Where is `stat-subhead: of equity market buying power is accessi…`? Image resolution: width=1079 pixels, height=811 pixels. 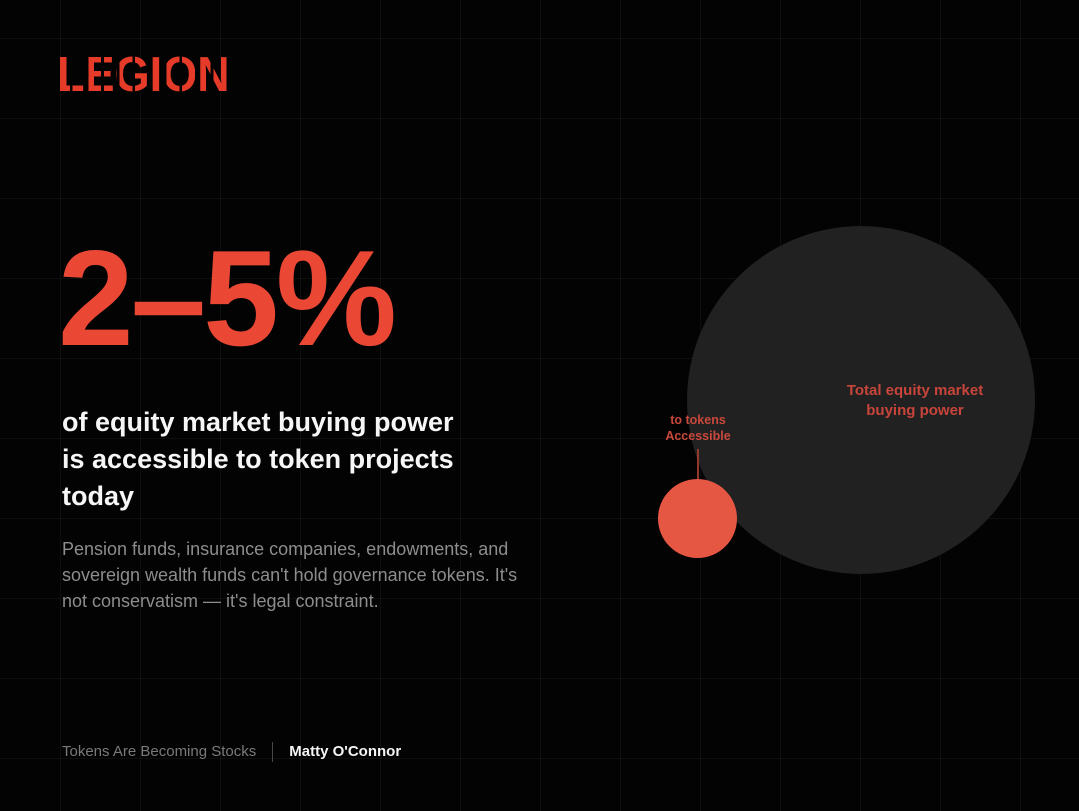 stat-subhead: of equity market buying power is accessi… is located at coordinates (258, 459).